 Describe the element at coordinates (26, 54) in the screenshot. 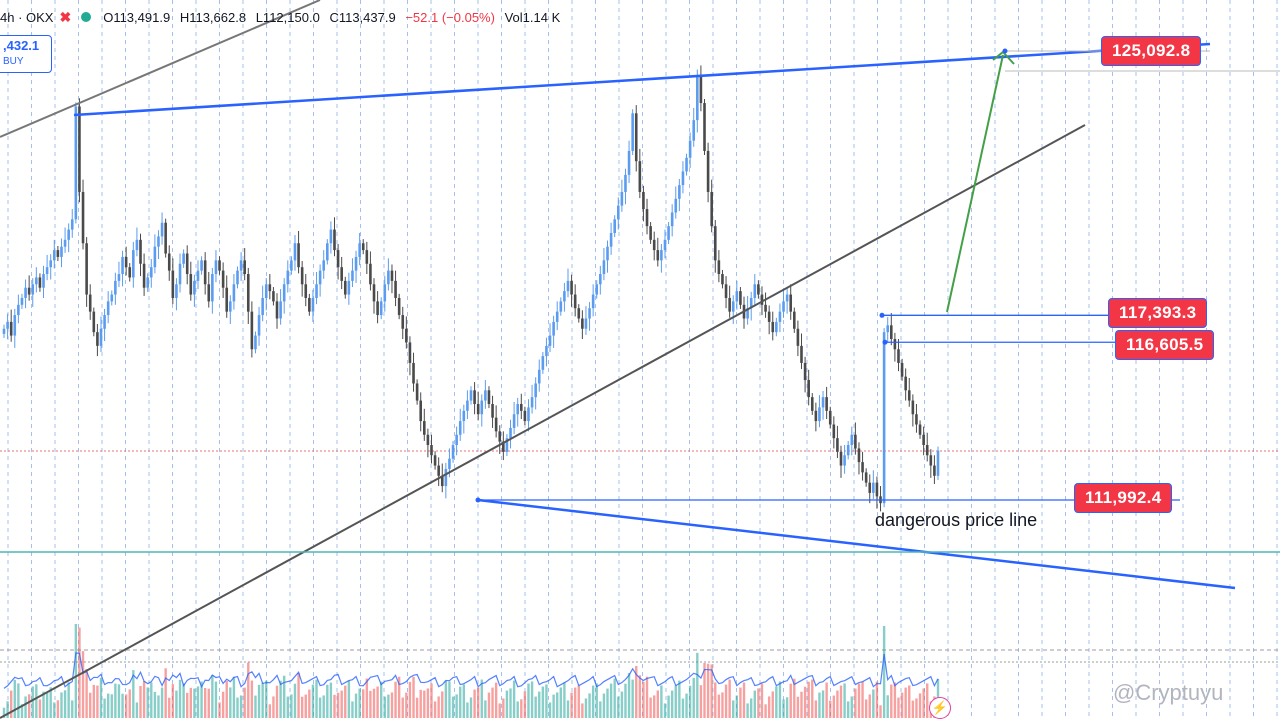

I see `buy-button: ,432.1 BUY` at that location.